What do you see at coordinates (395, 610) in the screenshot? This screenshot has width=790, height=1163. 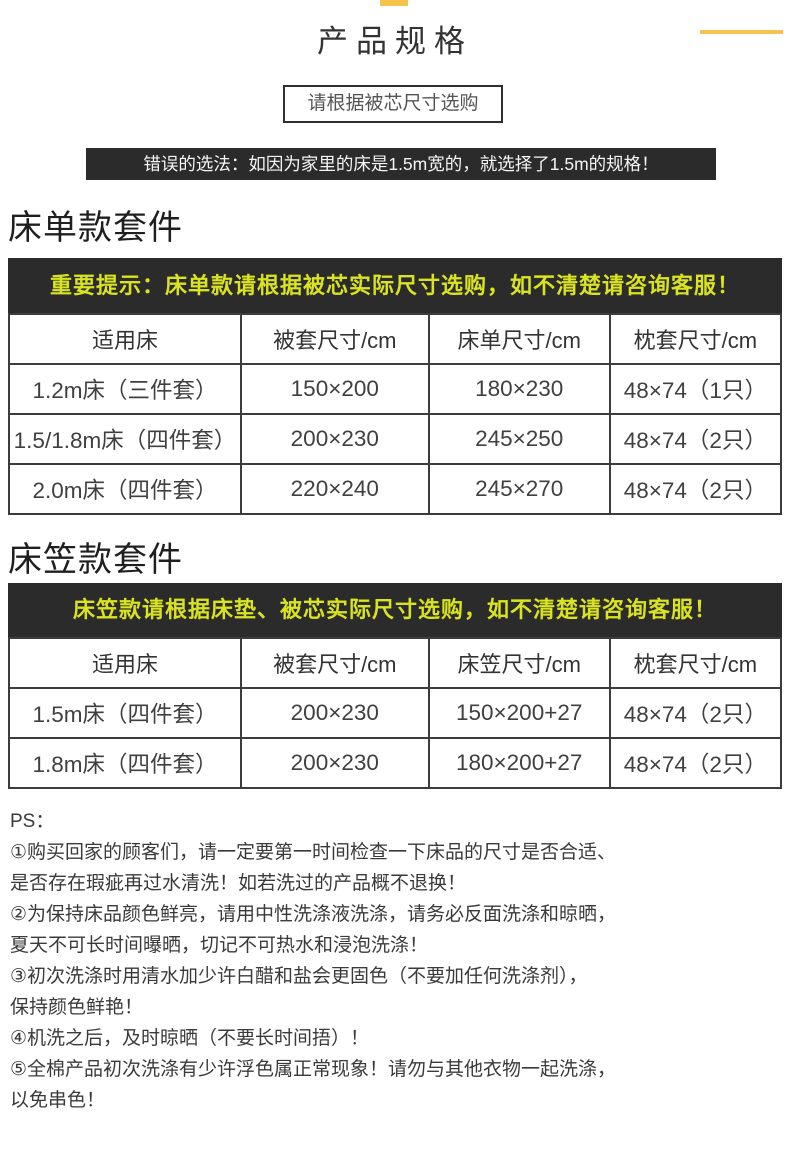 I see `fitted-section-notice: 床笠款请根据床垫、被芯实际尺寸选购，如不清楚请咨询客服！` at bounding box center [395, 610].